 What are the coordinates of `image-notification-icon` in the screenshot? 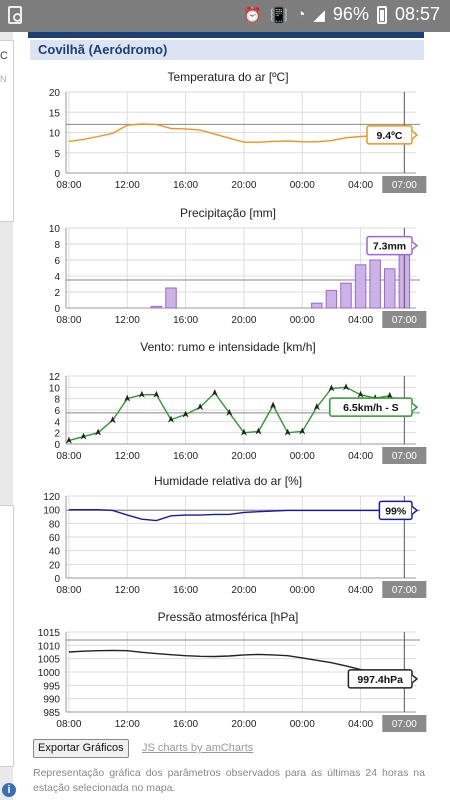 It's located at (15, 15).